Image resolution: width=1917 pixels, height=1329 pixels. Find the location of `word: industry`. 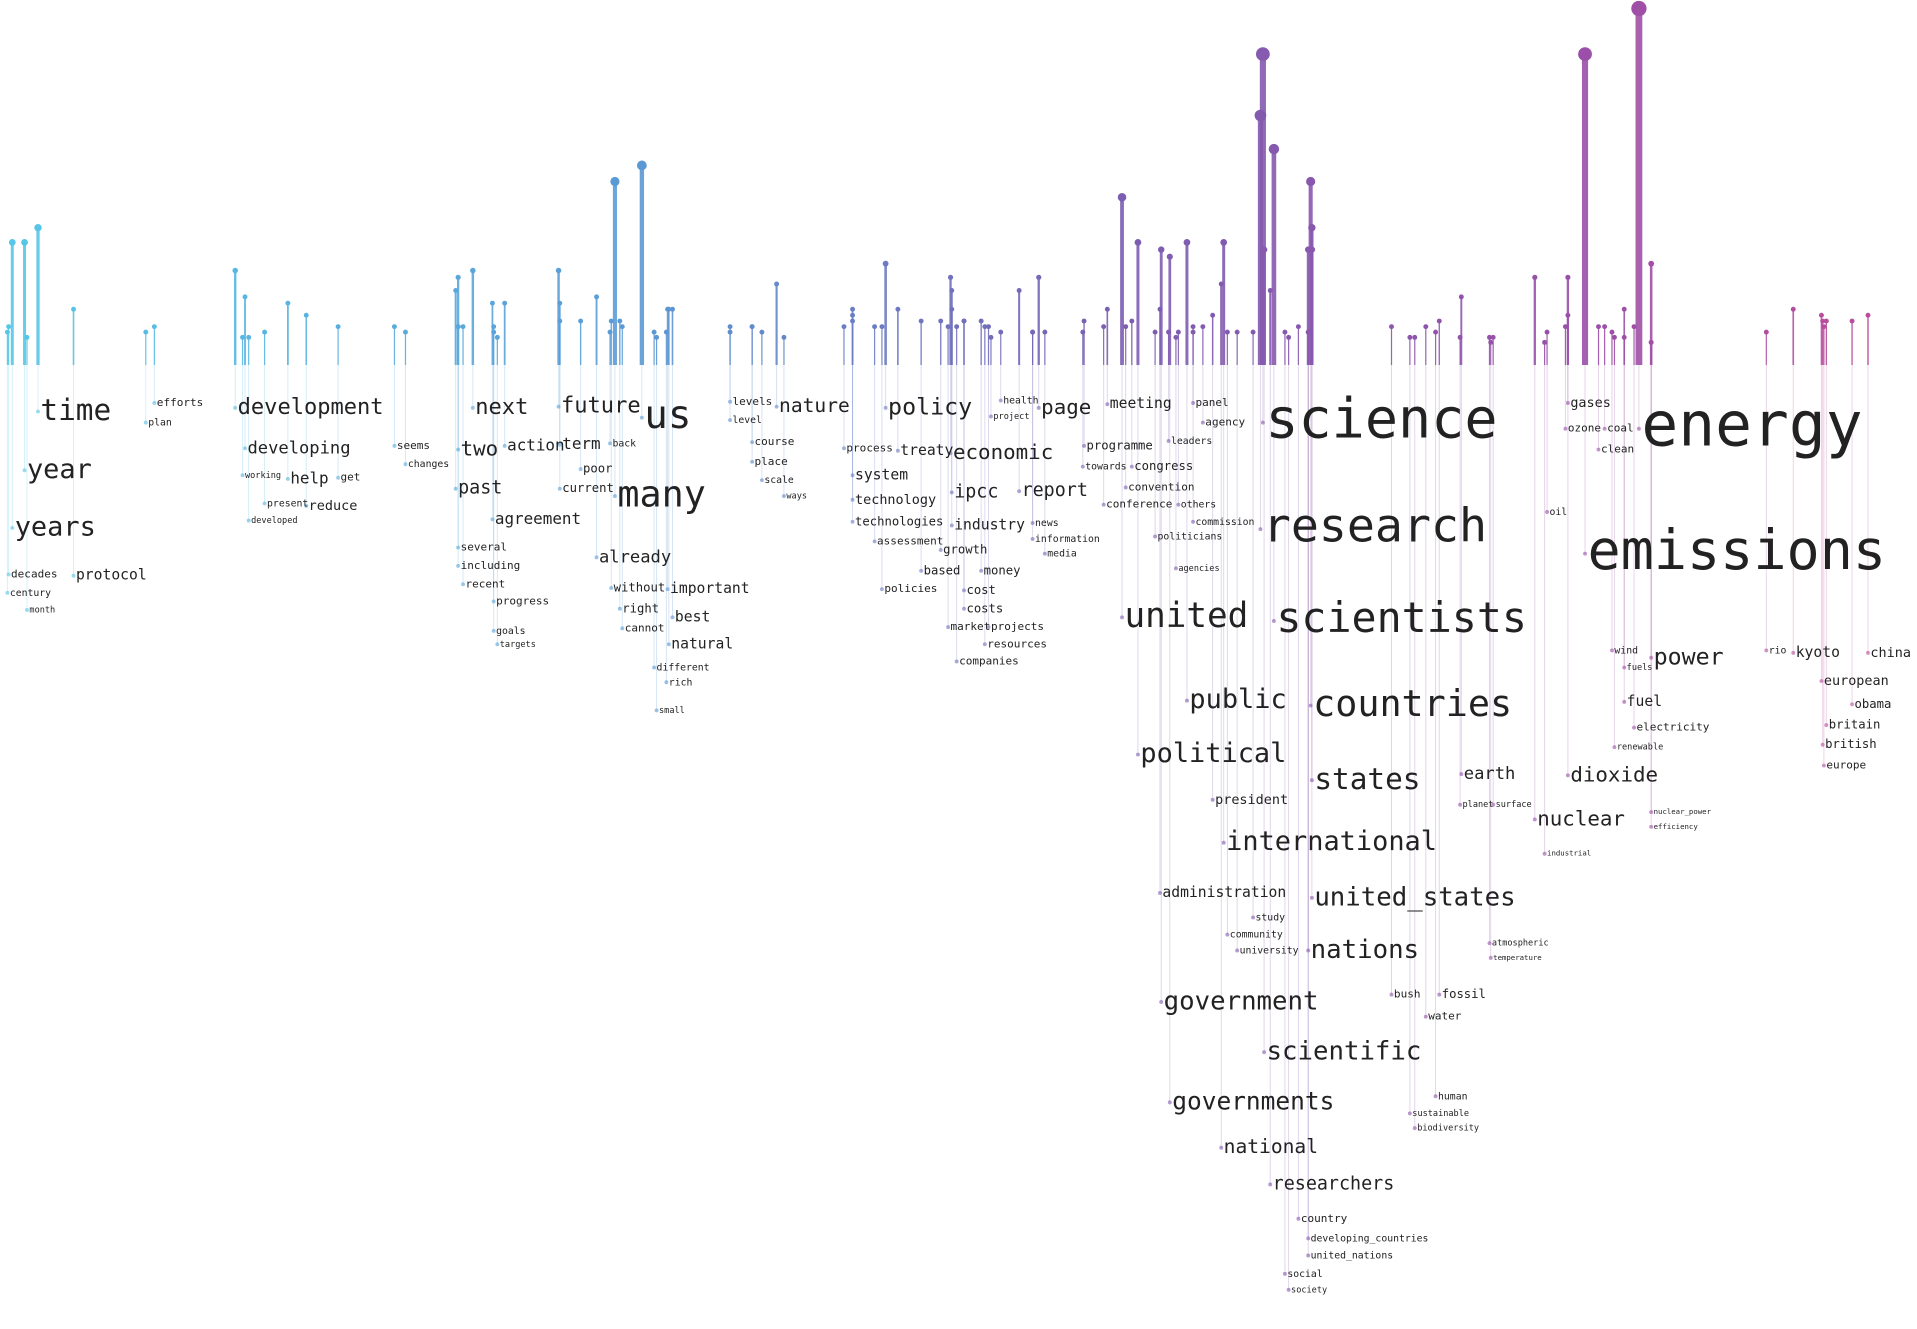

word: industry is located at coordinates (989, 524).